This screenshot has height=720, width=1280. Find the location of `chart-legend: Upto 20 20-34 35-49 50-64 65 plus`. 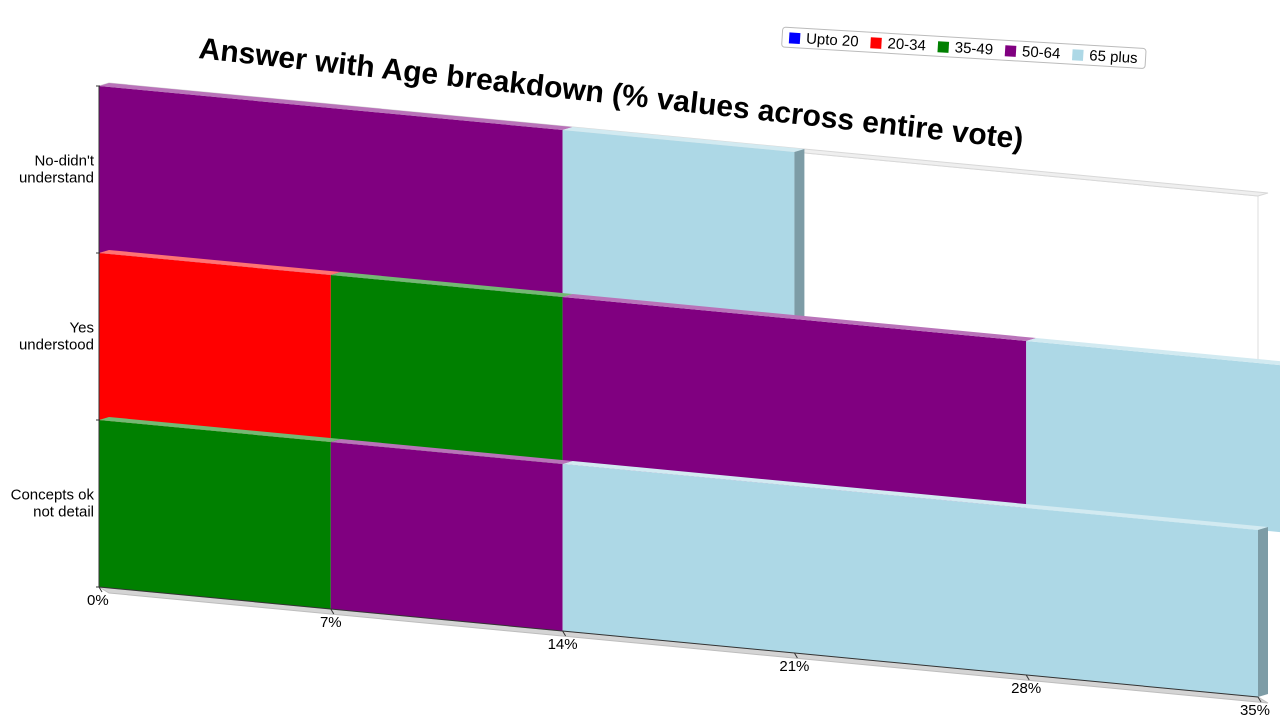

chart-legend: Upto 20 20-34 35-49 50-64 65 plus is located at coordinates (964, 47).